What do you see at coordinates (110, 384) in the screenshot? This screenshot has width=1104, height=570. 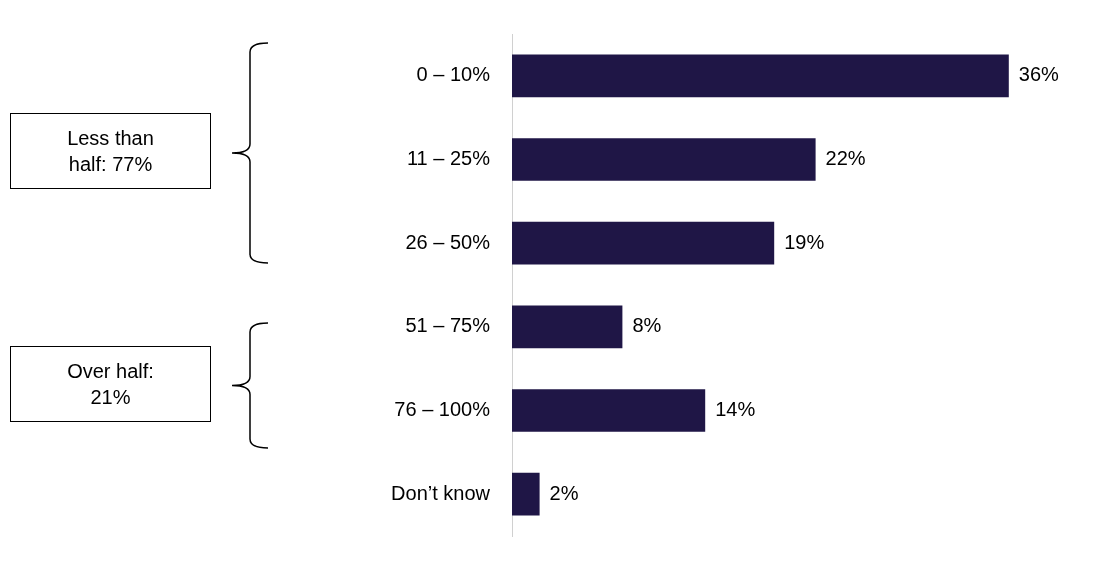 I see `text: Over half: 21%` at bounding box center [110, 384].